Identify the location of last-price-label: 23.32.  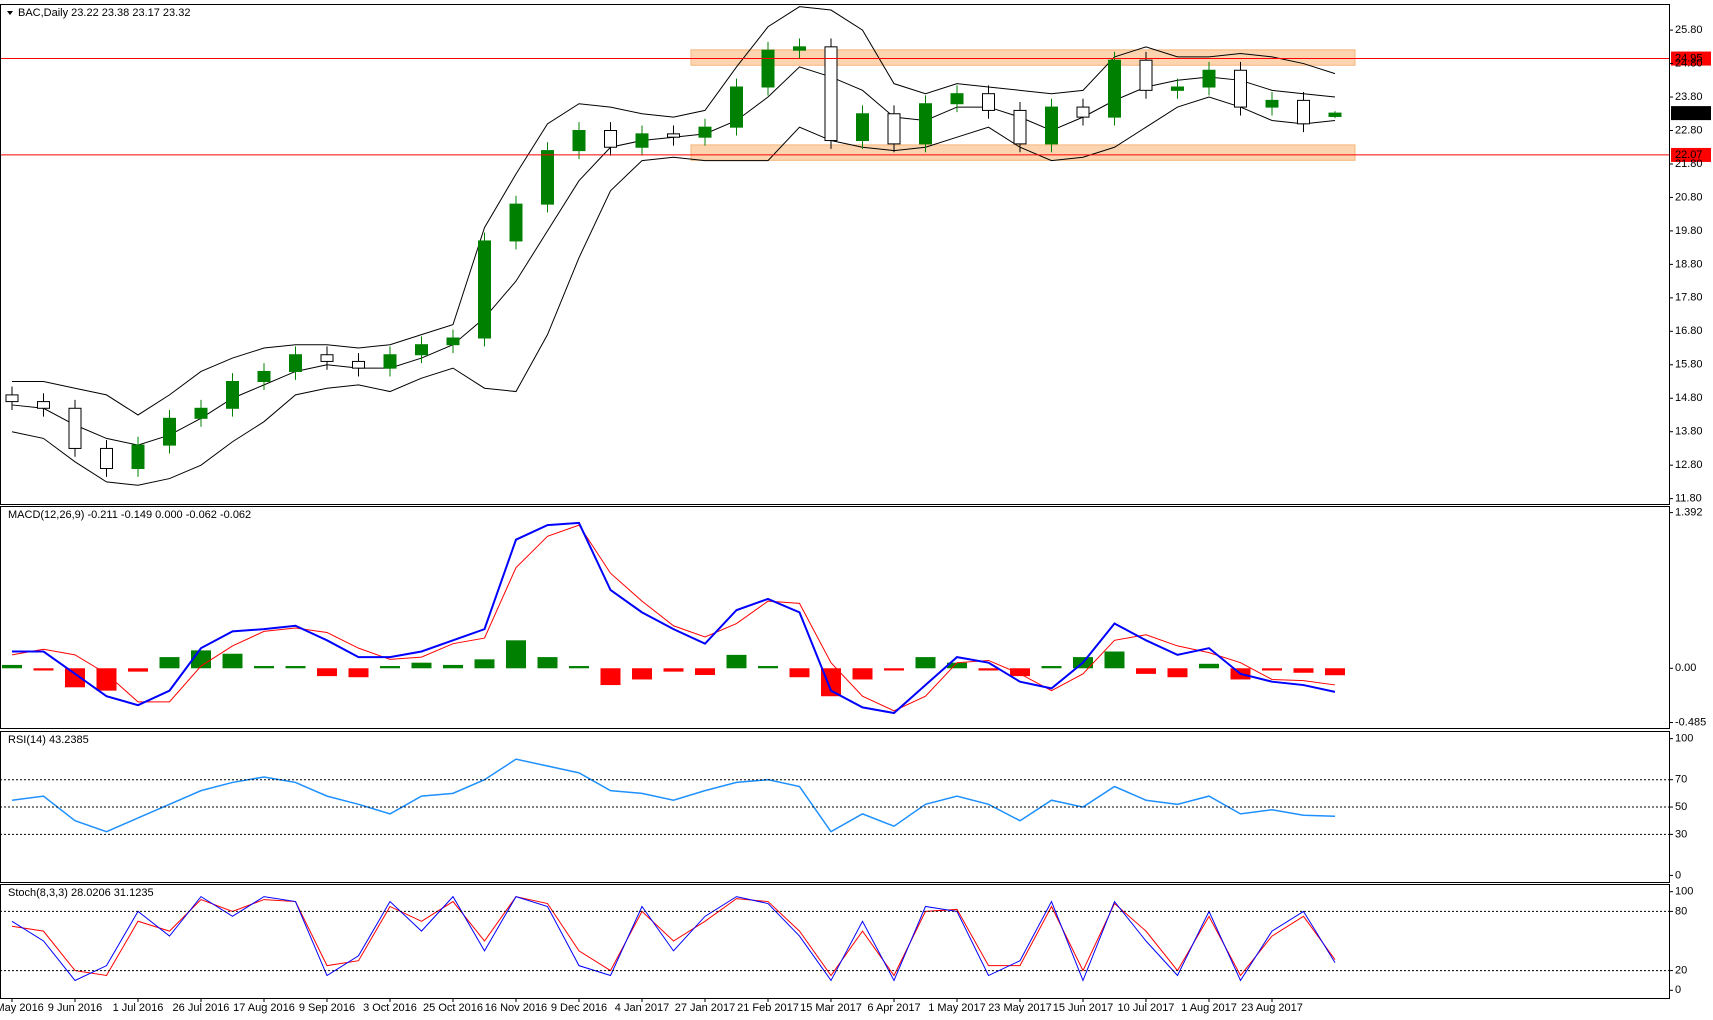
(1689, 113).